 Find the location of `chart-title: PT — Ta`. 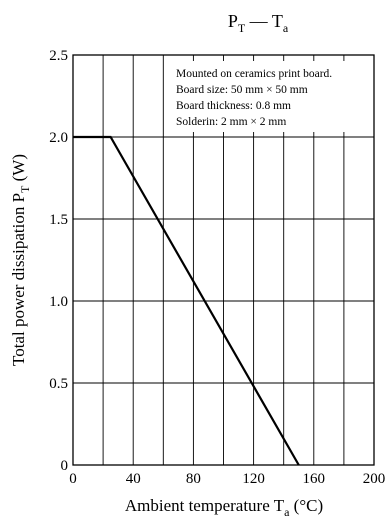

chart-title: PT — Ta is located at coordinates (258, 23).